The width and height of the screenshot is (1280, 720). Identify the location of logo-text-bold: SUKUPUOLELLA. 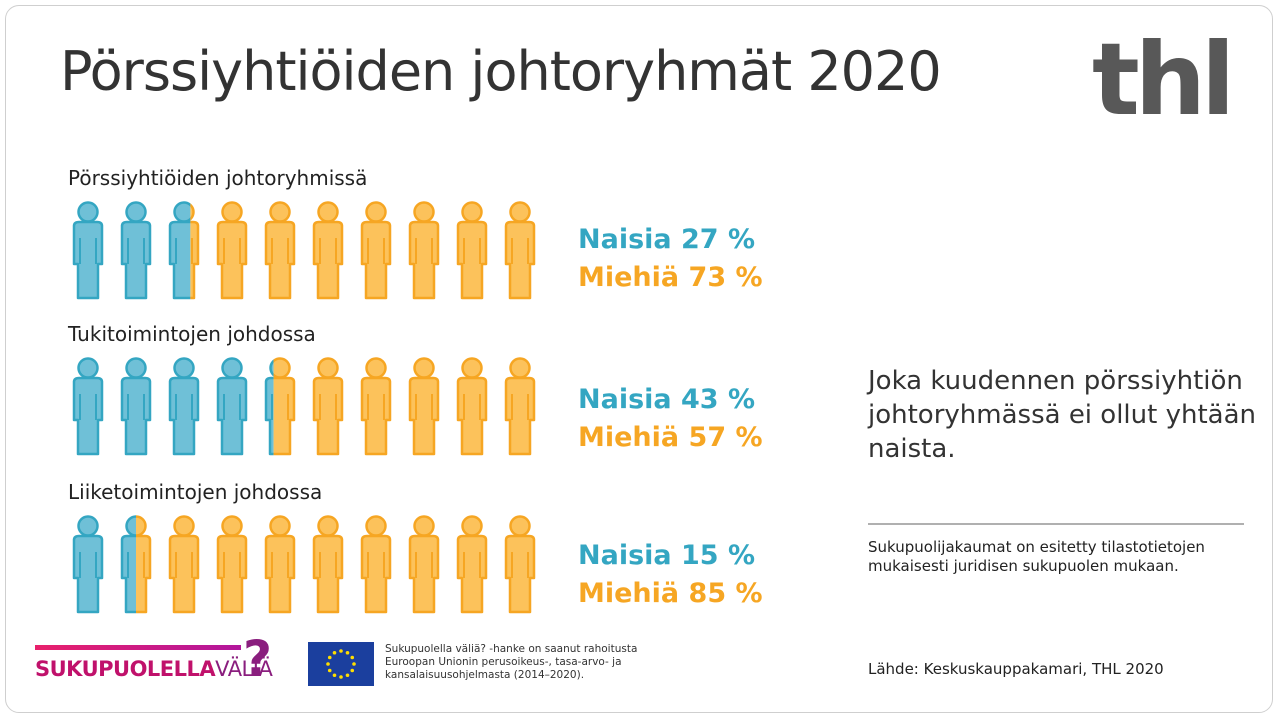
(125, 669).